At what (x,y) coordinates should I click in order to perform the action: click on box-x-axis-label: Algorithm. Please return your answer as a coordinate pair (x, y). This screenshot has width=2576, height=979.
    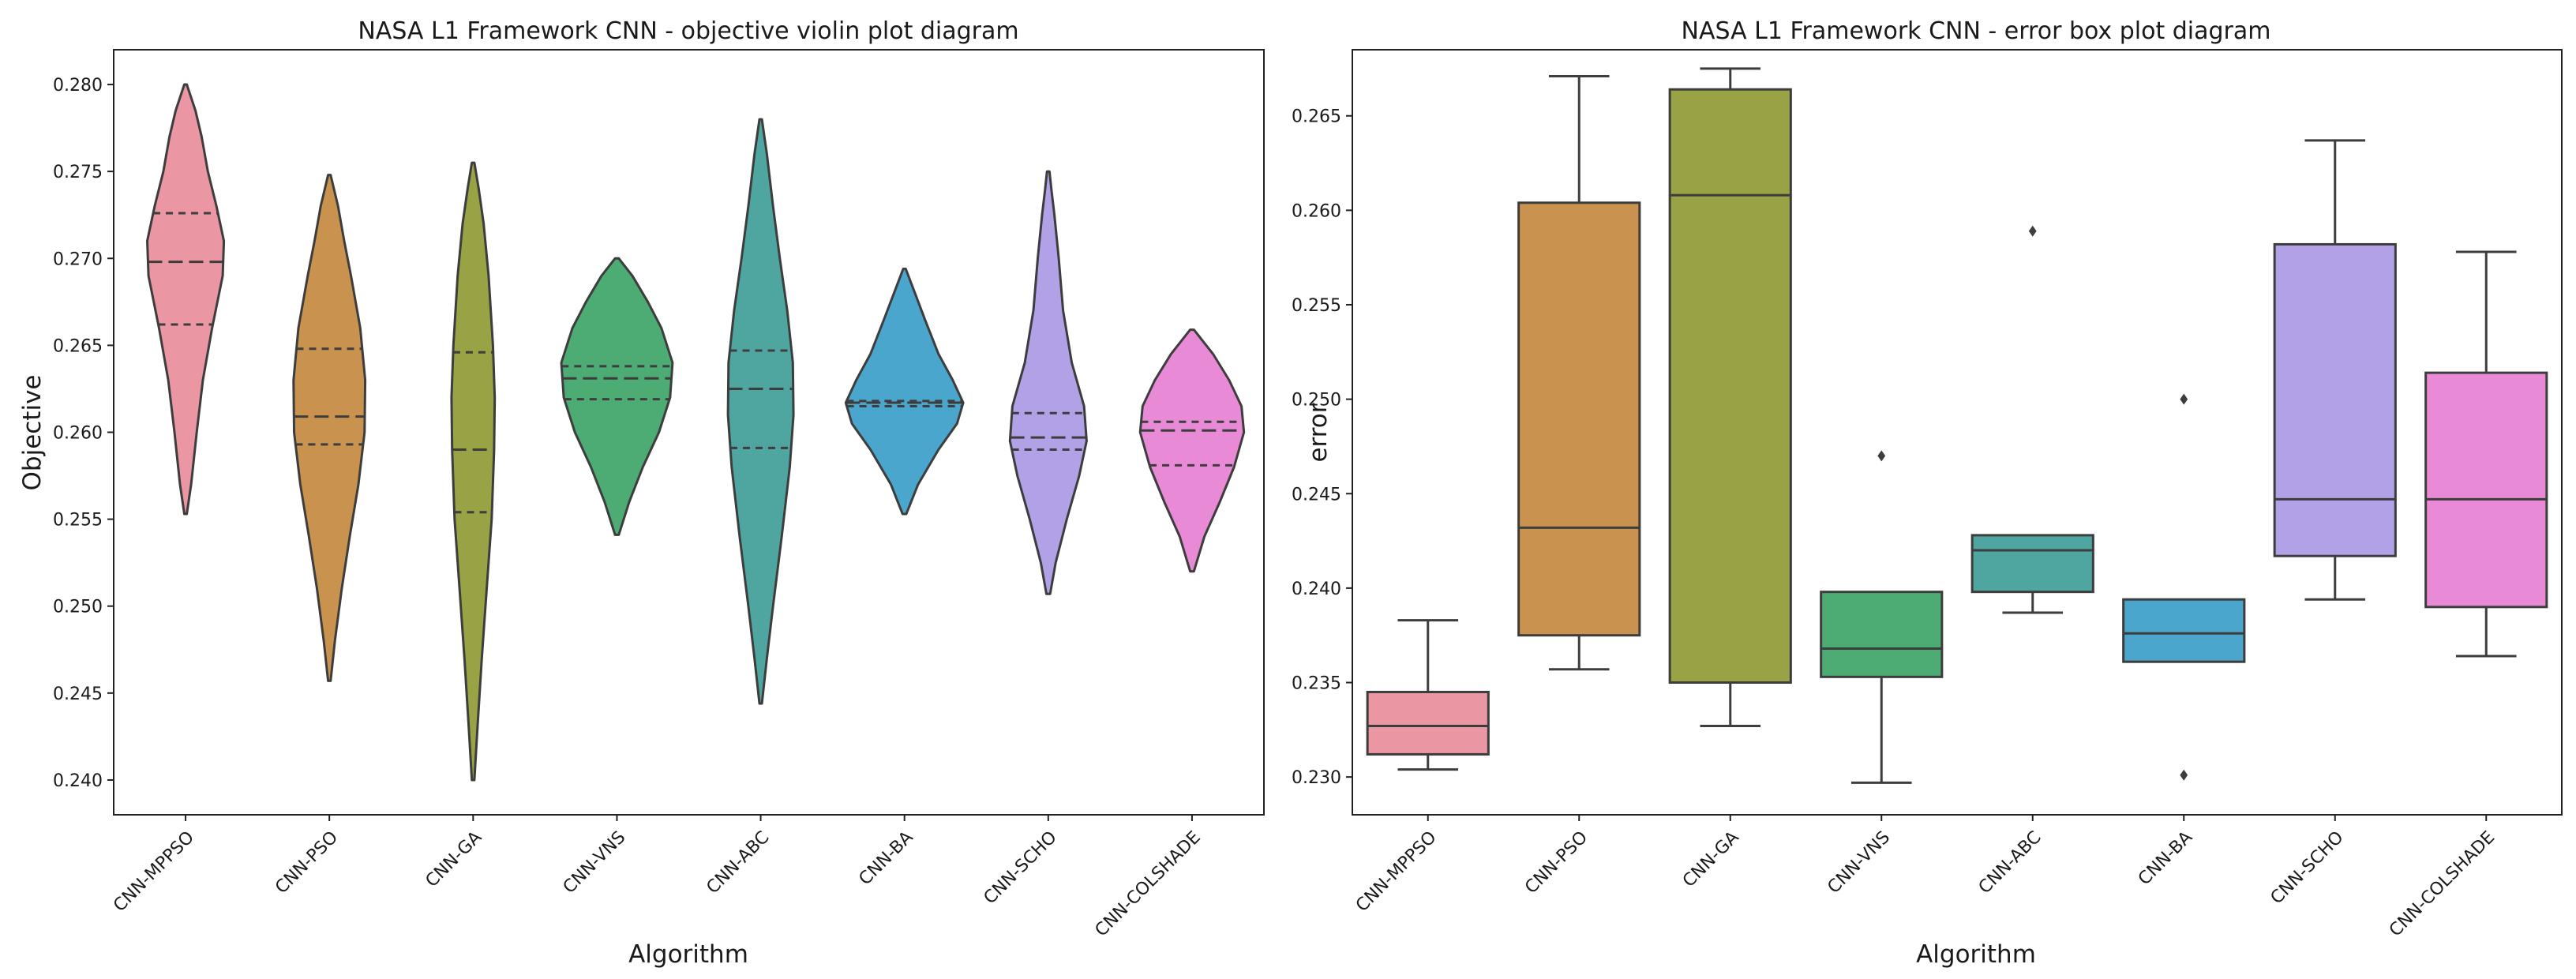
    Looking at the image, I should click on (1976, 954).